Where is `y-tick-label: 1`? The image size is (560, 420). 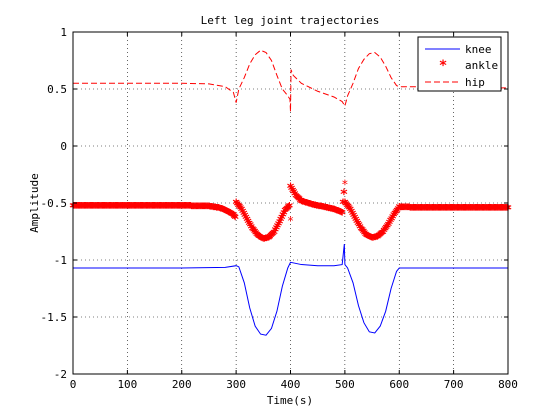 y-tick-label: 1 is located at coordinates (63, 32).